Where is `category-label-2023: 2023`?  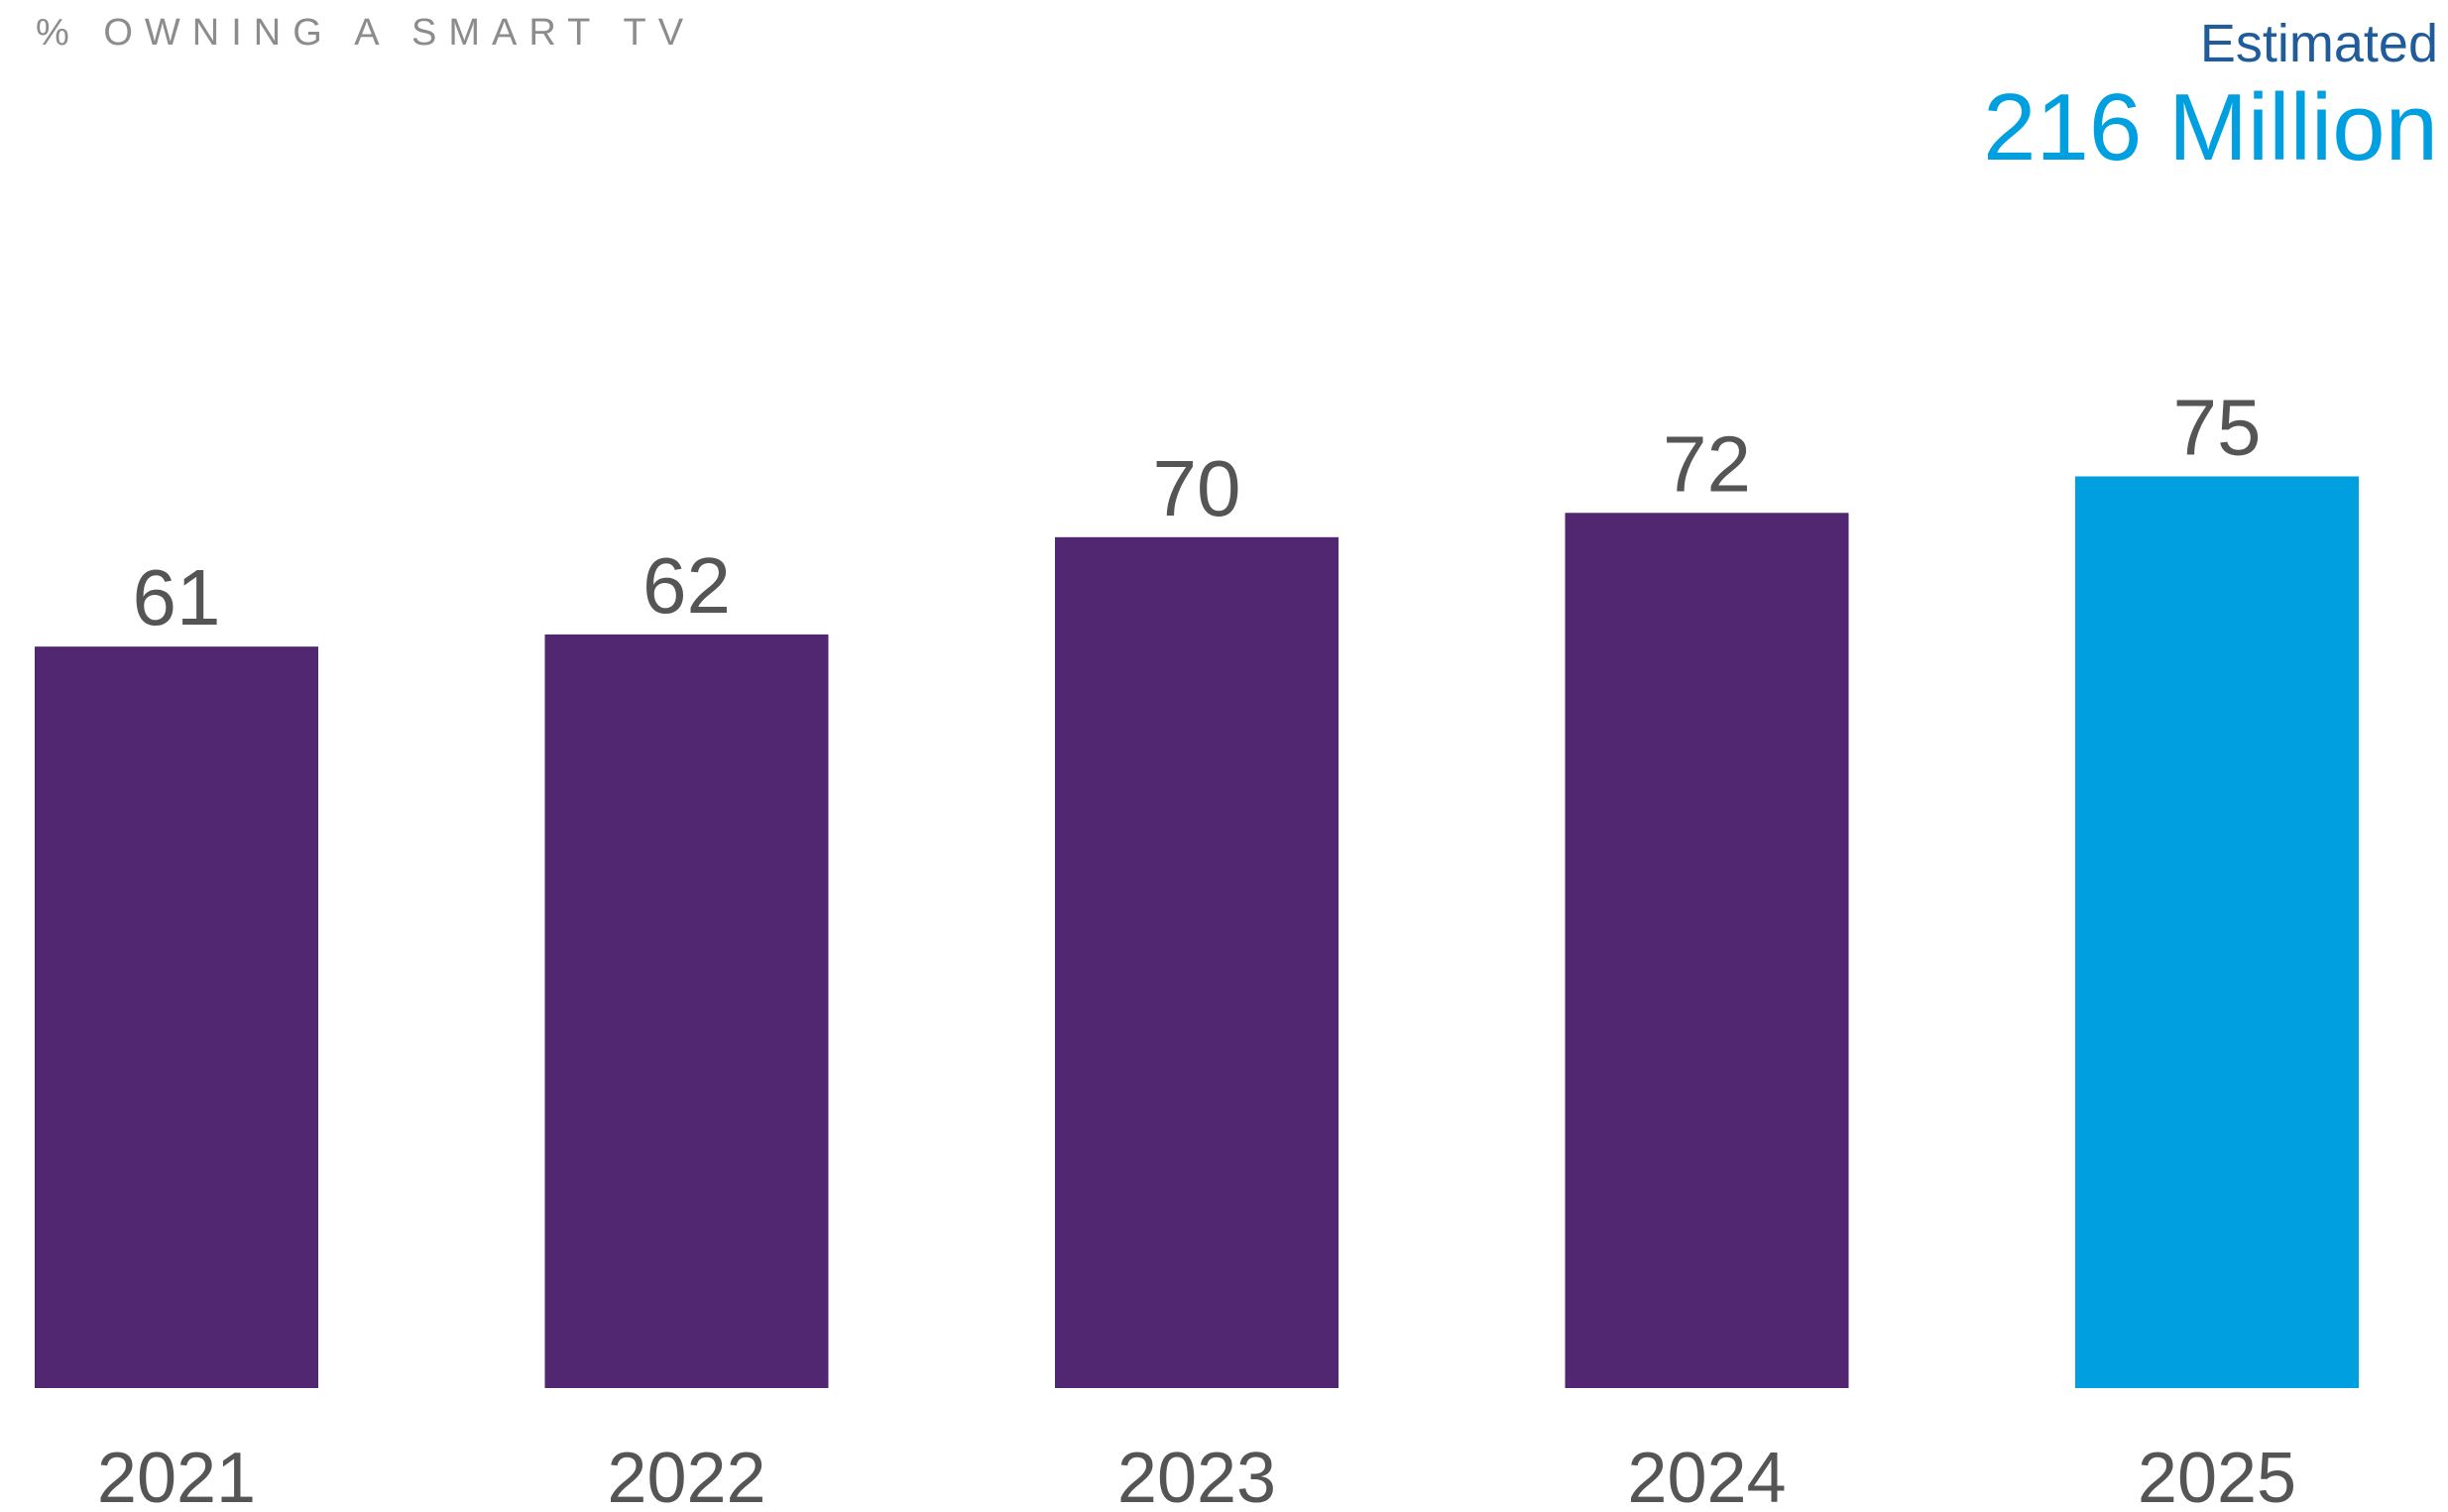 category-label-2023: 2023 is located at coordinates (1196, 1475).